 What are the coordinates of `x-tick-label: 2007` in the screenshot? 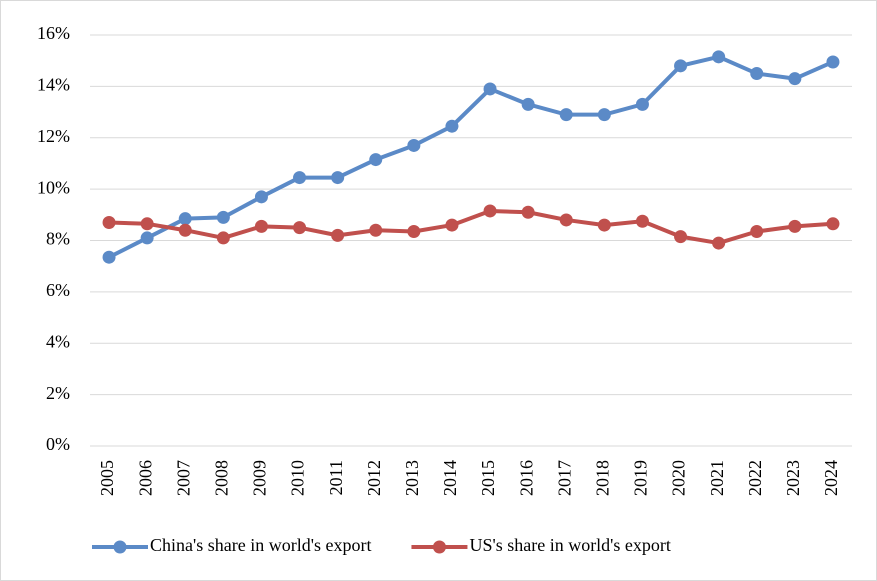 It's located at (183, 478).